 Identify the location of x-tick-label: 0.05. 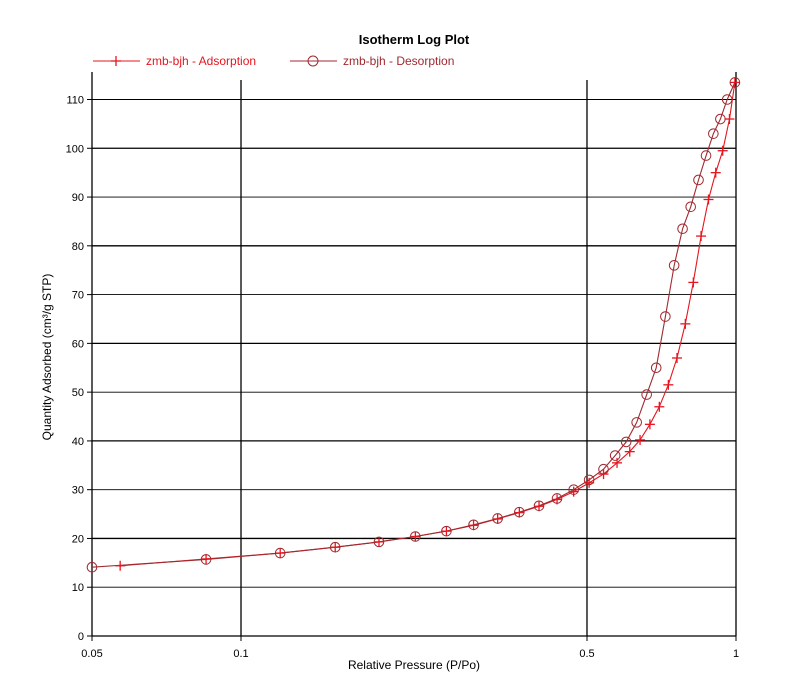
(91, 654).